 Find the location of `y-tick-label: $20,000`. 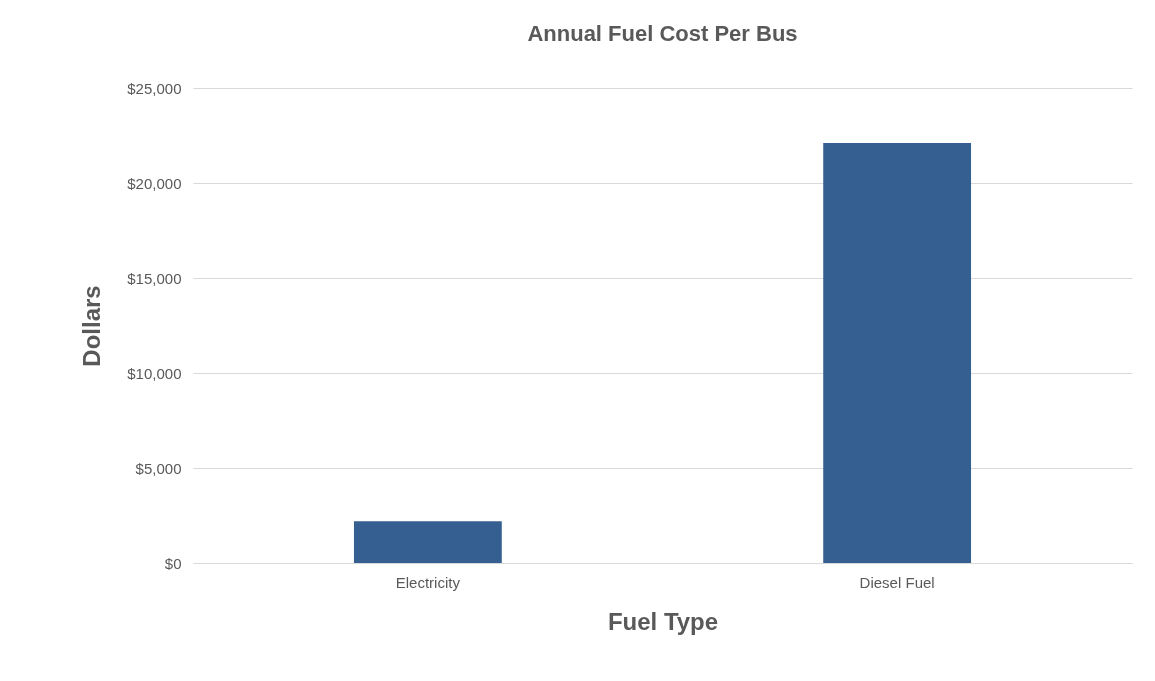

y-tick-label: $20,000 is located at coordinates (154, 183).